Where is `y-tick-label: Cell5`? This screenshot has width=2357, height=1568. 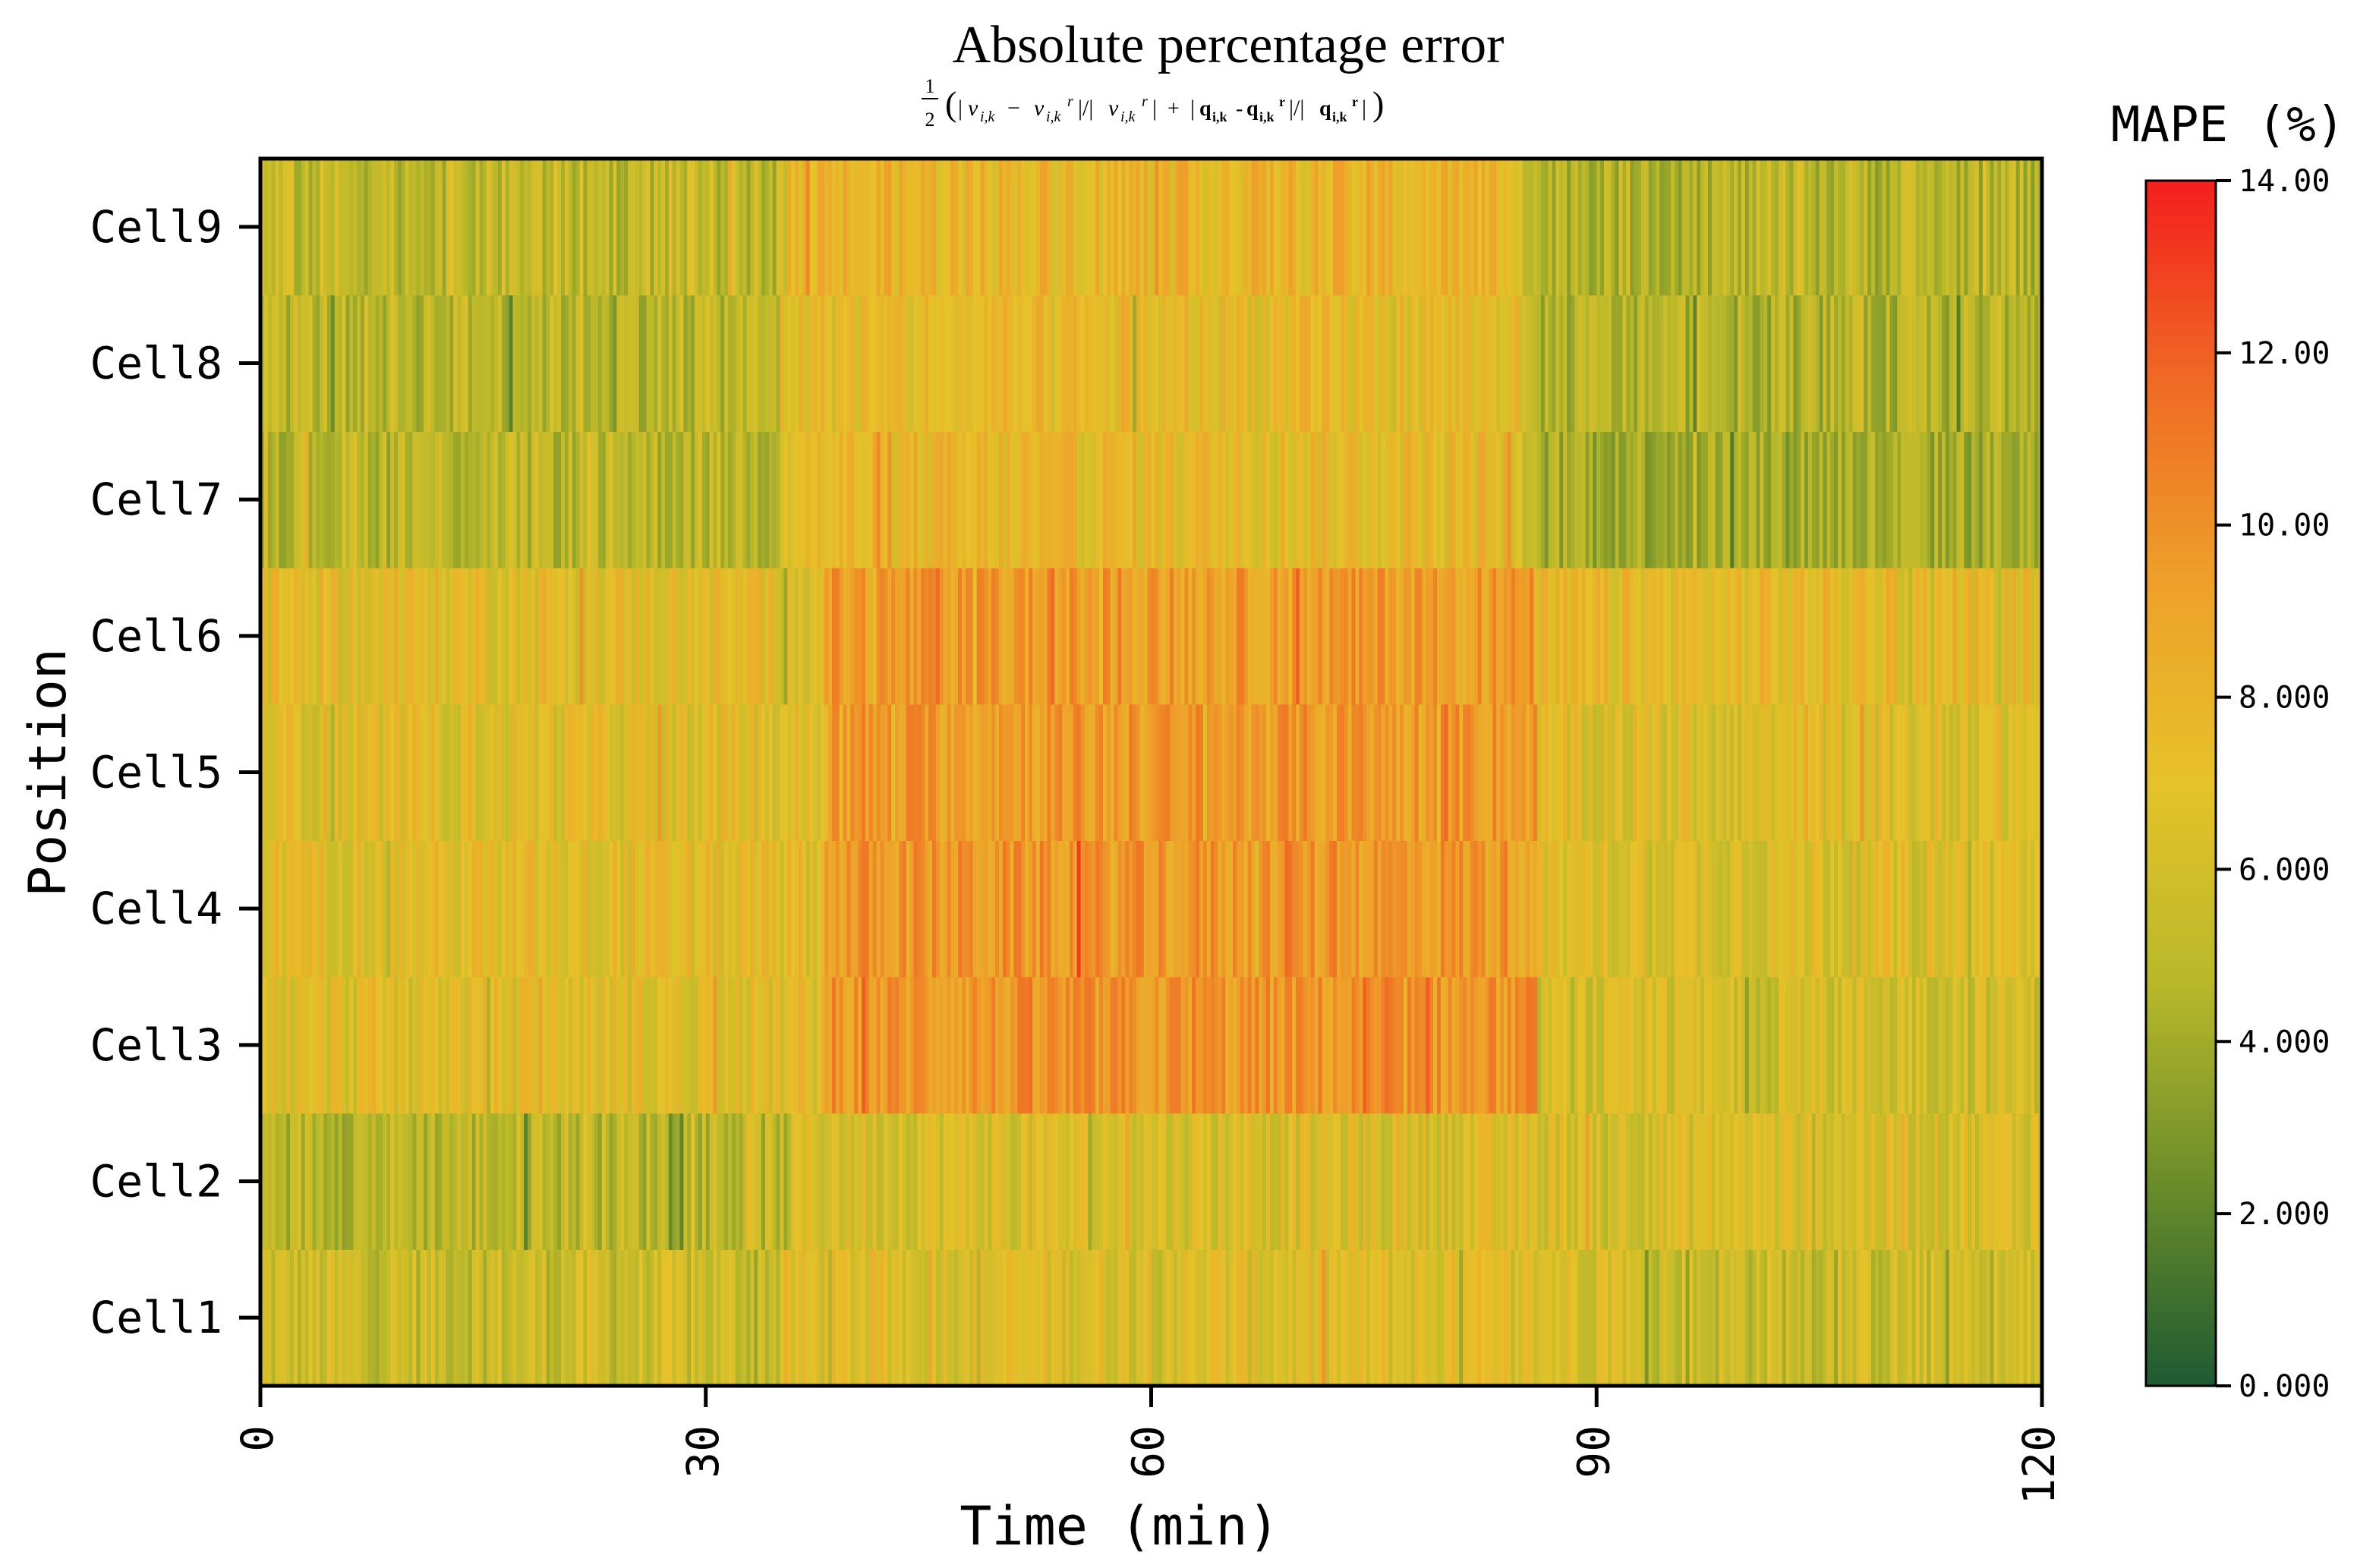
y-tick-label: Cell5 is located at coordinates (156, 772).